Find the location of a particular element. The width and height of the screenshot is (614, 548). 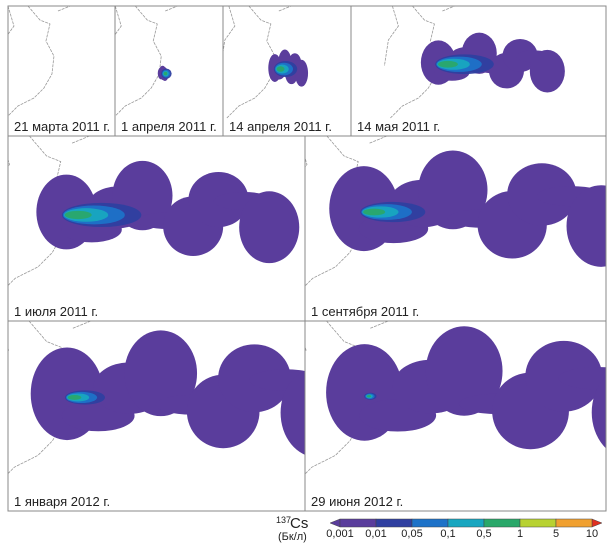

panel-label: 1 января 2012 г. is located at coordinates (62, 501).